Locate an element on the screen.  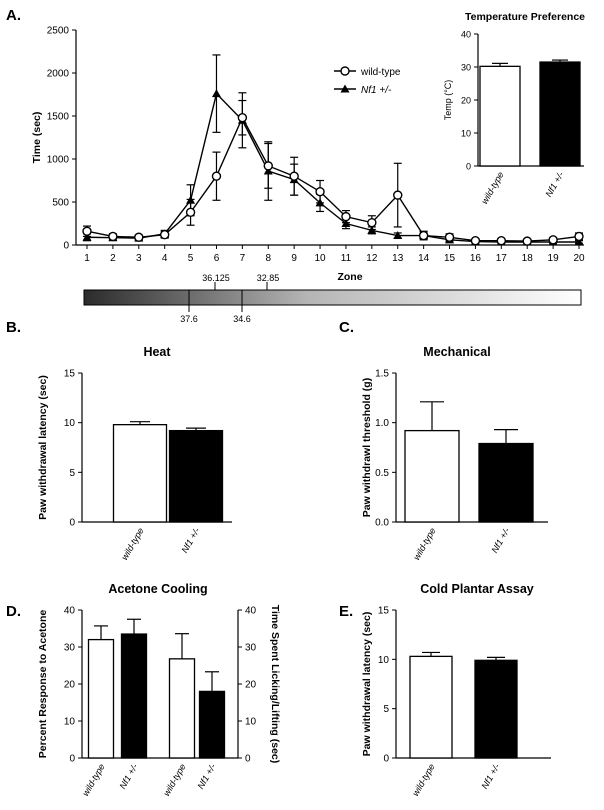
chart-title: Mechanical is located at coordinates (456, 352).